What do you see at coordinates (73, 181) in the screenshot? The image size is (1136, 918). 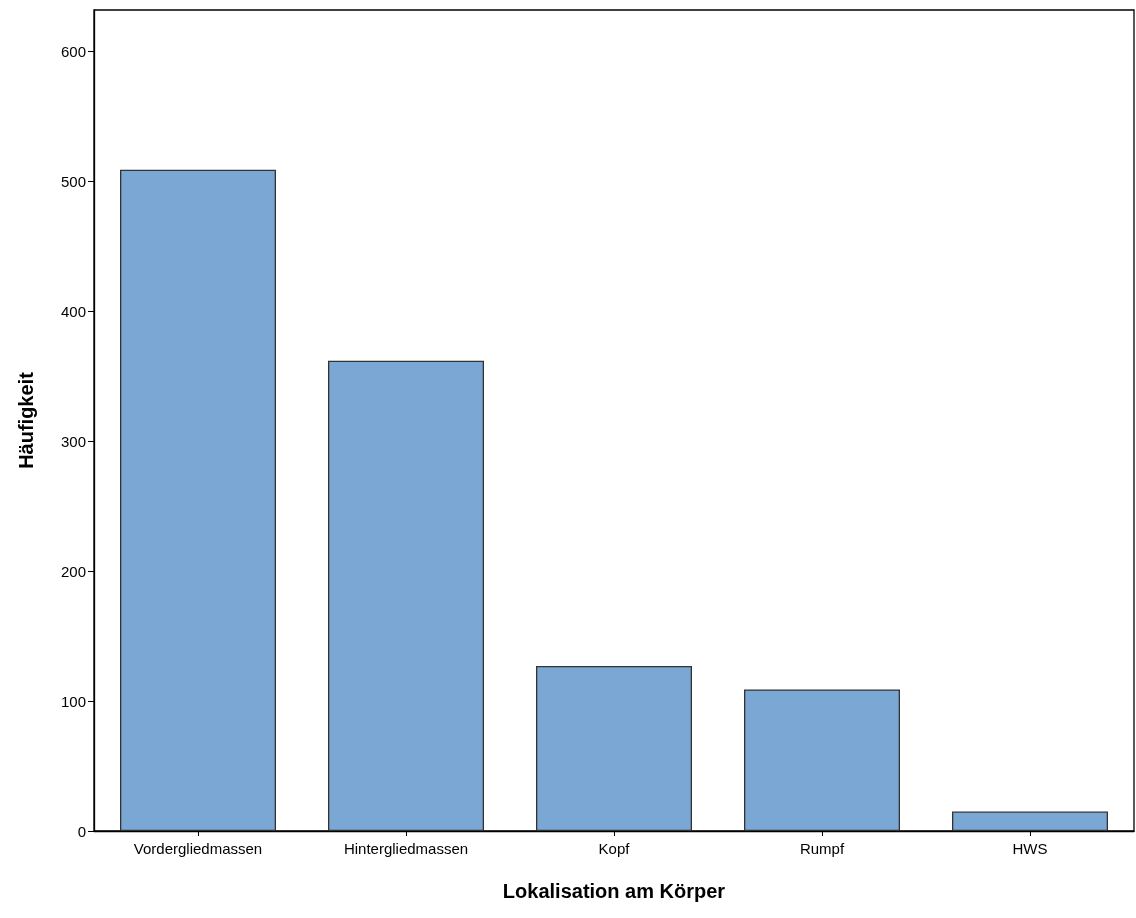 I see `y-tick-label: 500` at bounding box center [73, 181].